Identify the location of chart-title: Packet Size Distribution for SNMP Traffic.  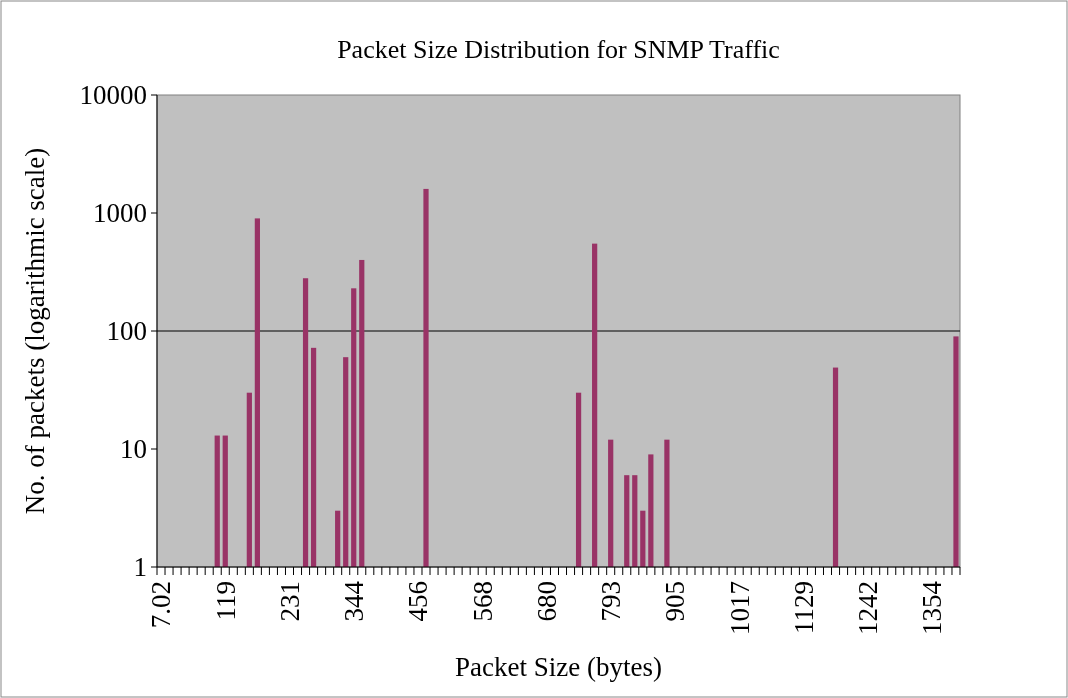
(558, 49).